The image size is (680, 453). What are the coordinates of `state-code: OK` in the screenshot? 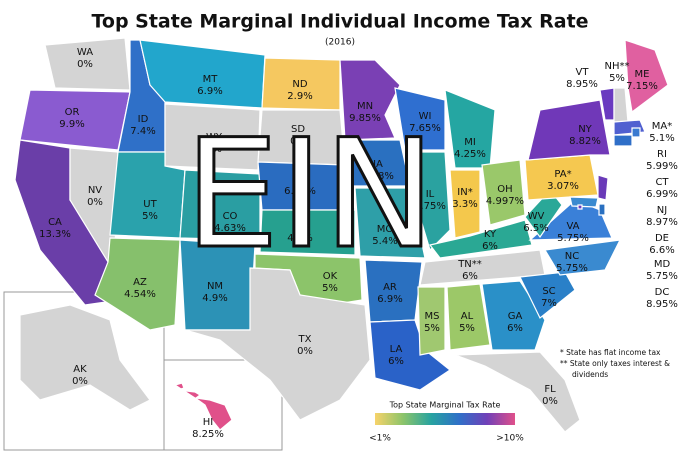 It's located at (330, 276).